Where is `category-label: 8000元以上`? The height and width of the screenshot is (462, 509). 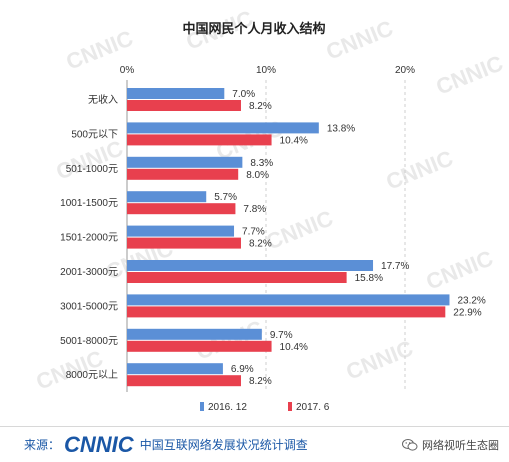 category-label: 8000元以上 is located at coordinates (92, 375).